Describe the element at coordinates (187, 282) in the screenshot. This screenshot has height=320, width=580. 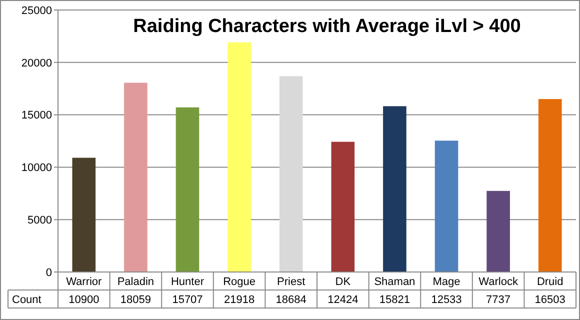
I see `x-tick-label: Hunter` at that location.